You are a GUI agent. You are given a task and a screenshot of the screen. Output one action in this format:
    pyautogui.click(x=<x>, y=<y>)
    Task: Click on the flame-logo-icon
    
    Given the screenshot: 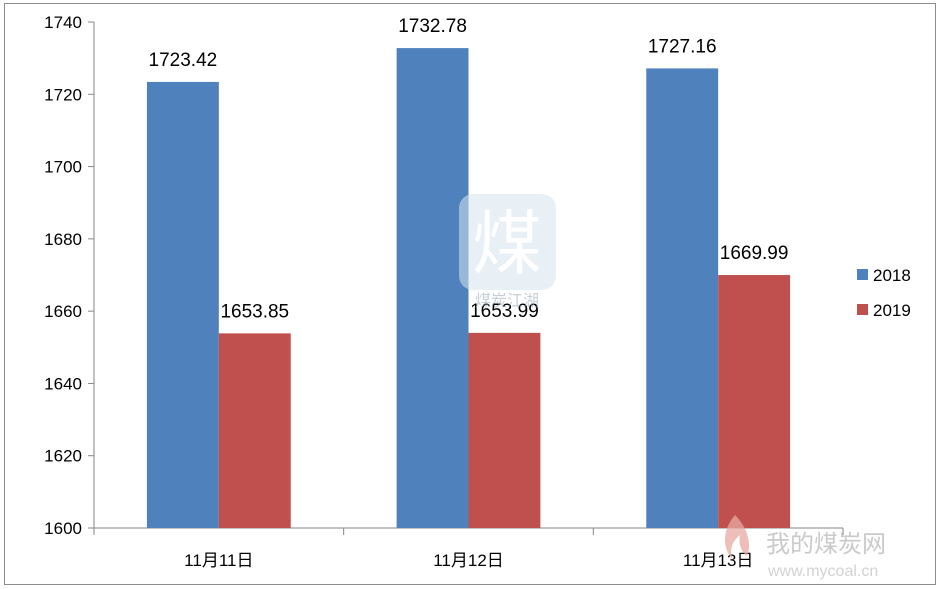 What is the action you would take?
    pyautogui.click(x=737, y=537)
    